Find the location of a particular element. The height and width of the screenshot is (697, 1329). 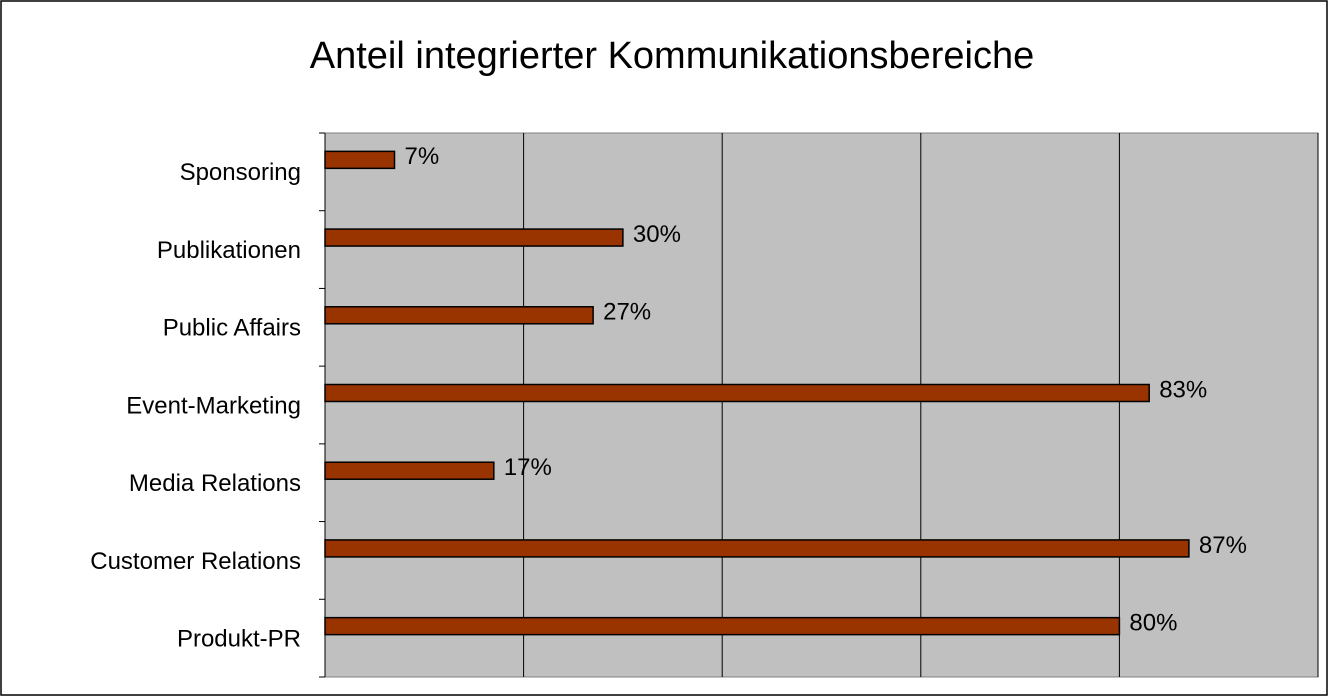

value-label: 30% is located at coordinates (657, 234).